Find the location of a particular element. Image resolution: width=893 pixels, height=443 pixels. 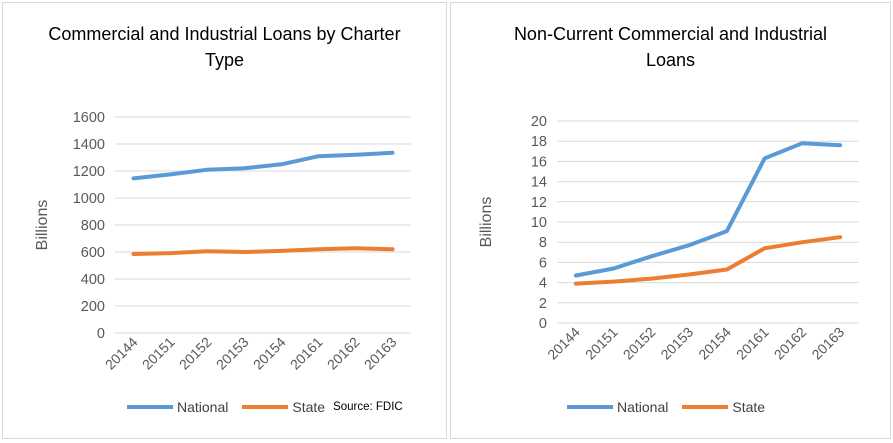

legend-item-state-right: State is located at coordinates (723, 407).